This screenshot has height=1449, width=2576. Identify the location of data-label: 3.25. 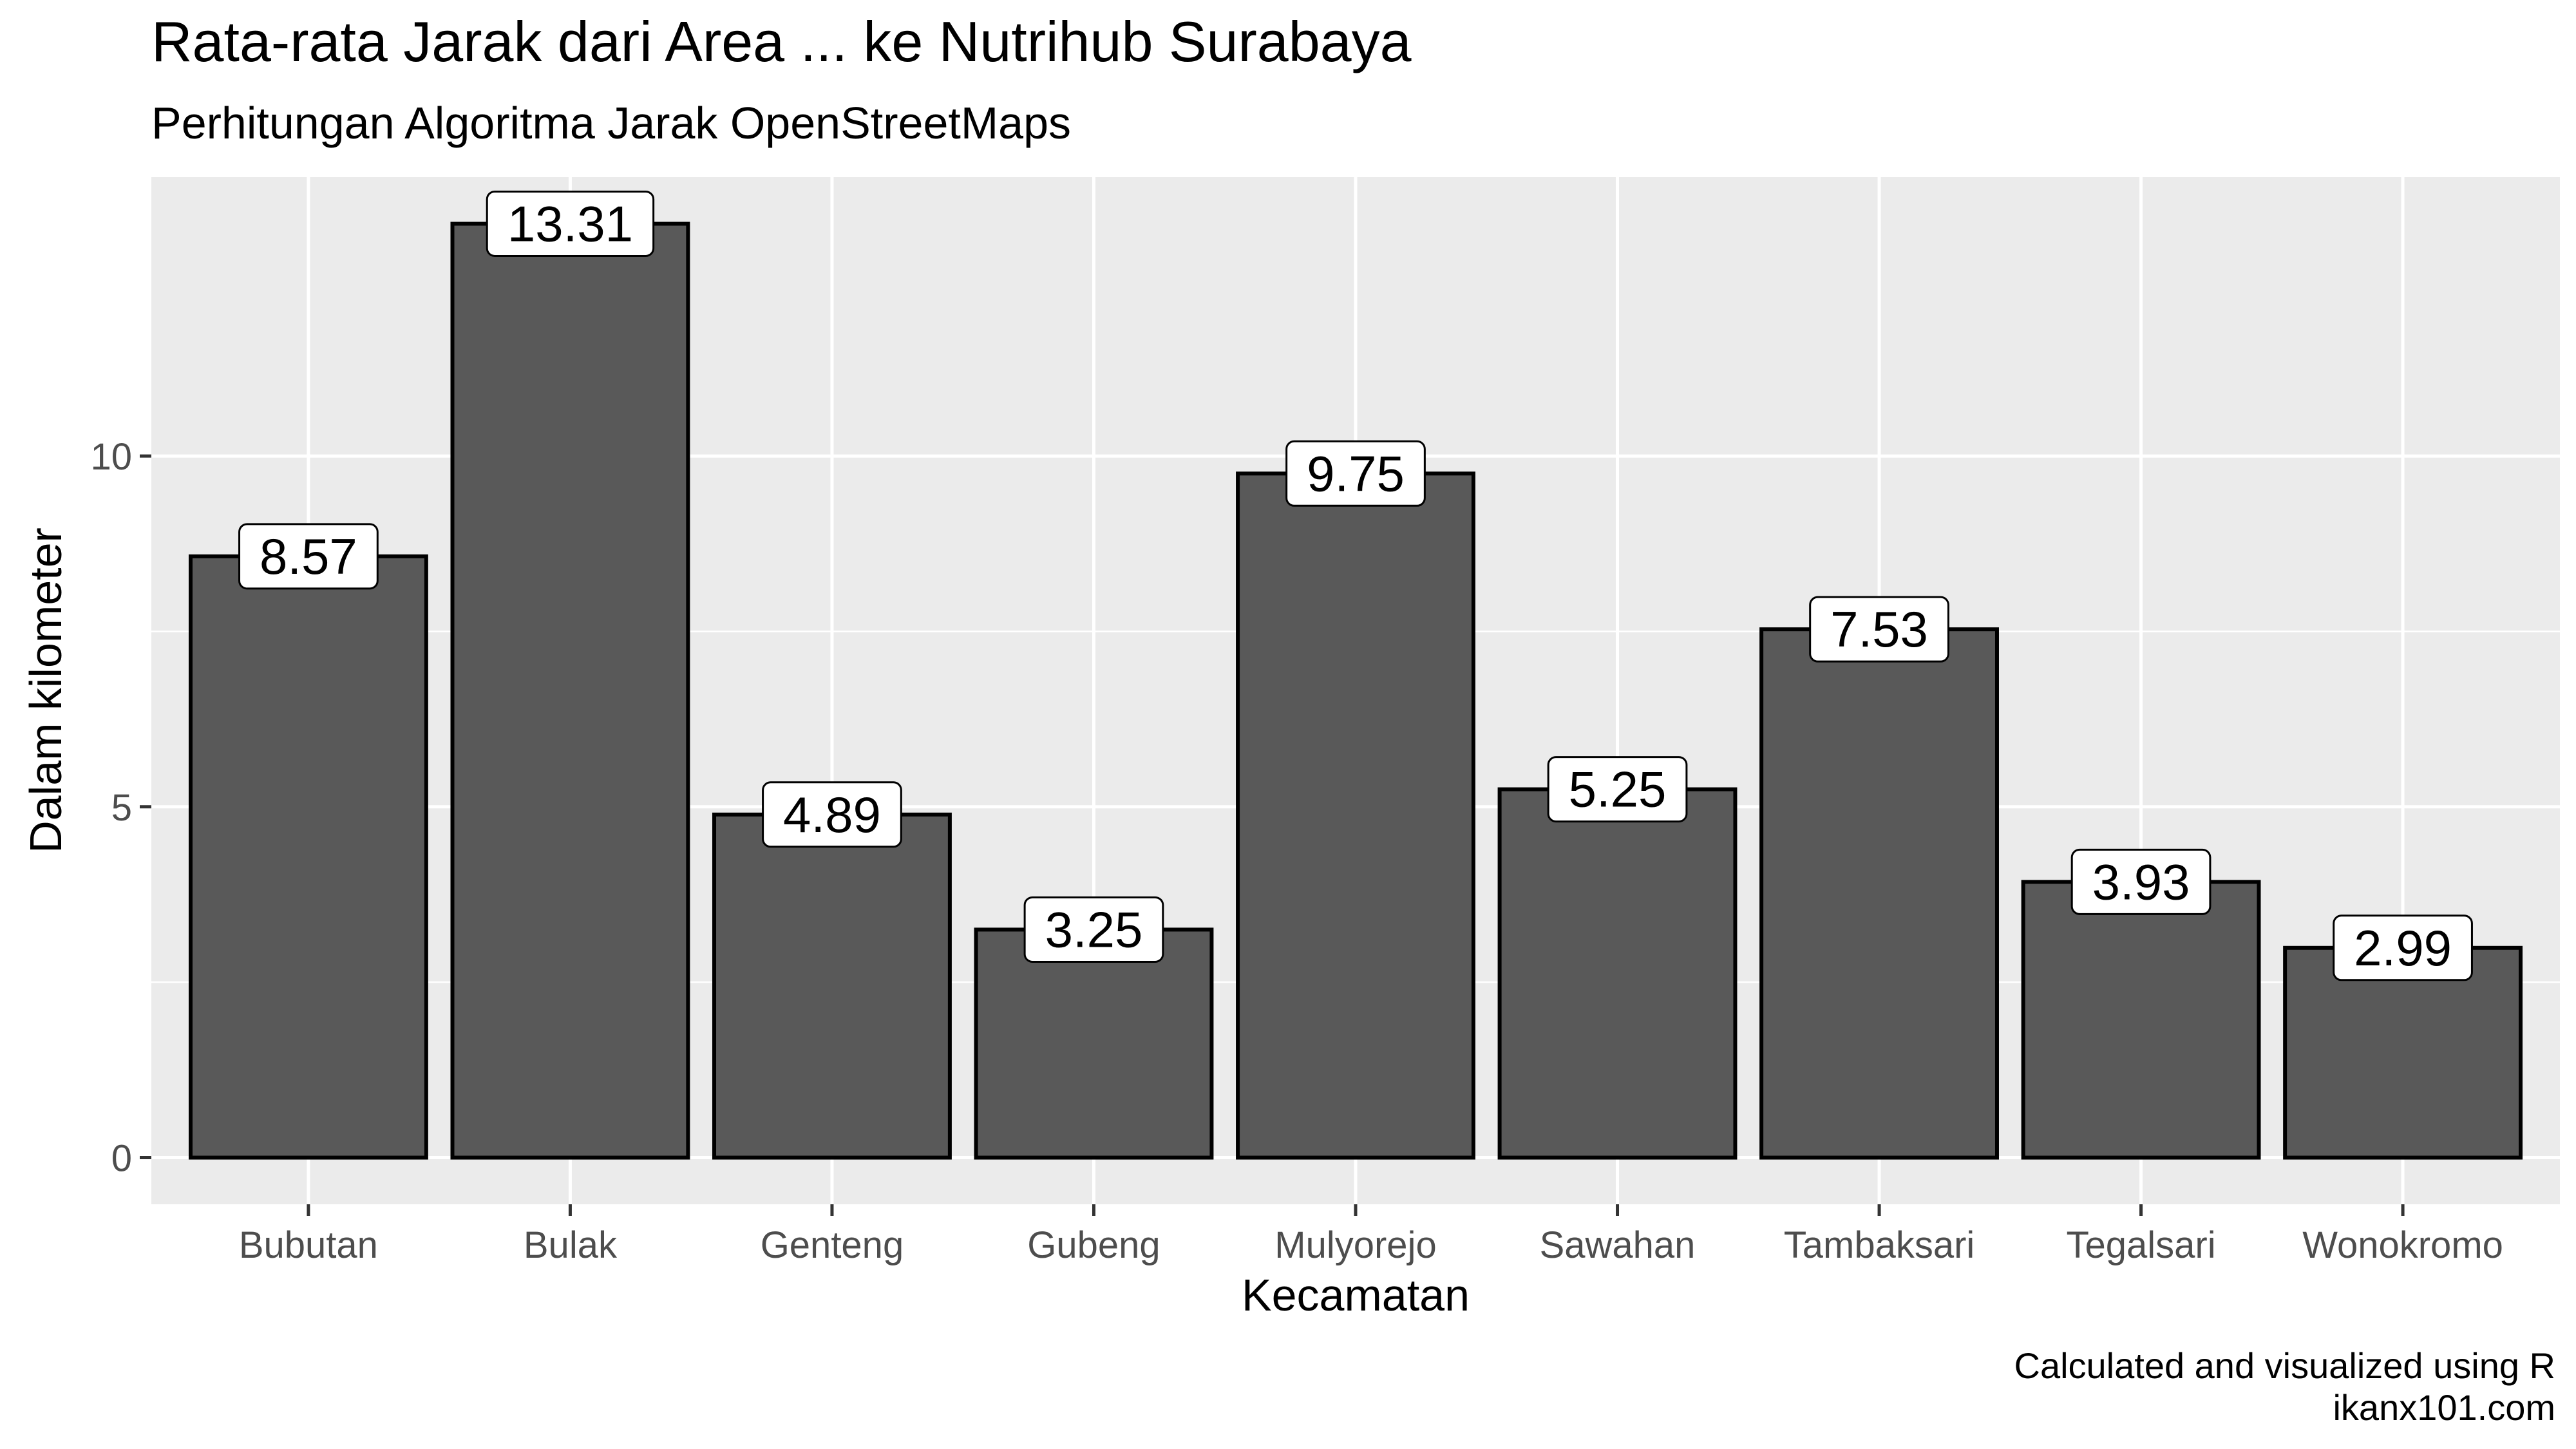
(1093, 930).